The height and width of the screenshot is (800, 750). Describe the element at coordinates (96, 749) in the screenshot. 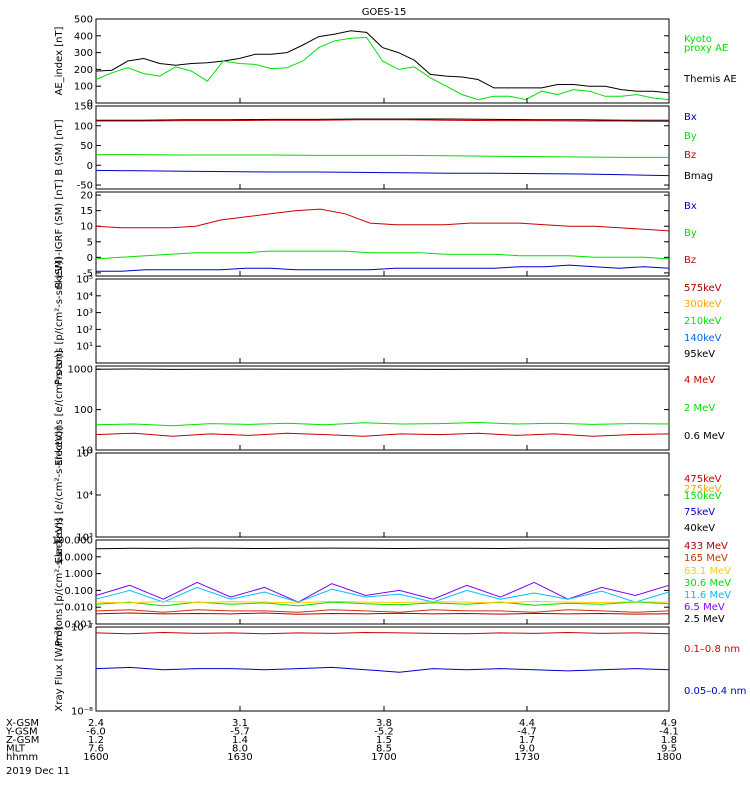

I see `x-row-value: 7.6` at that location.